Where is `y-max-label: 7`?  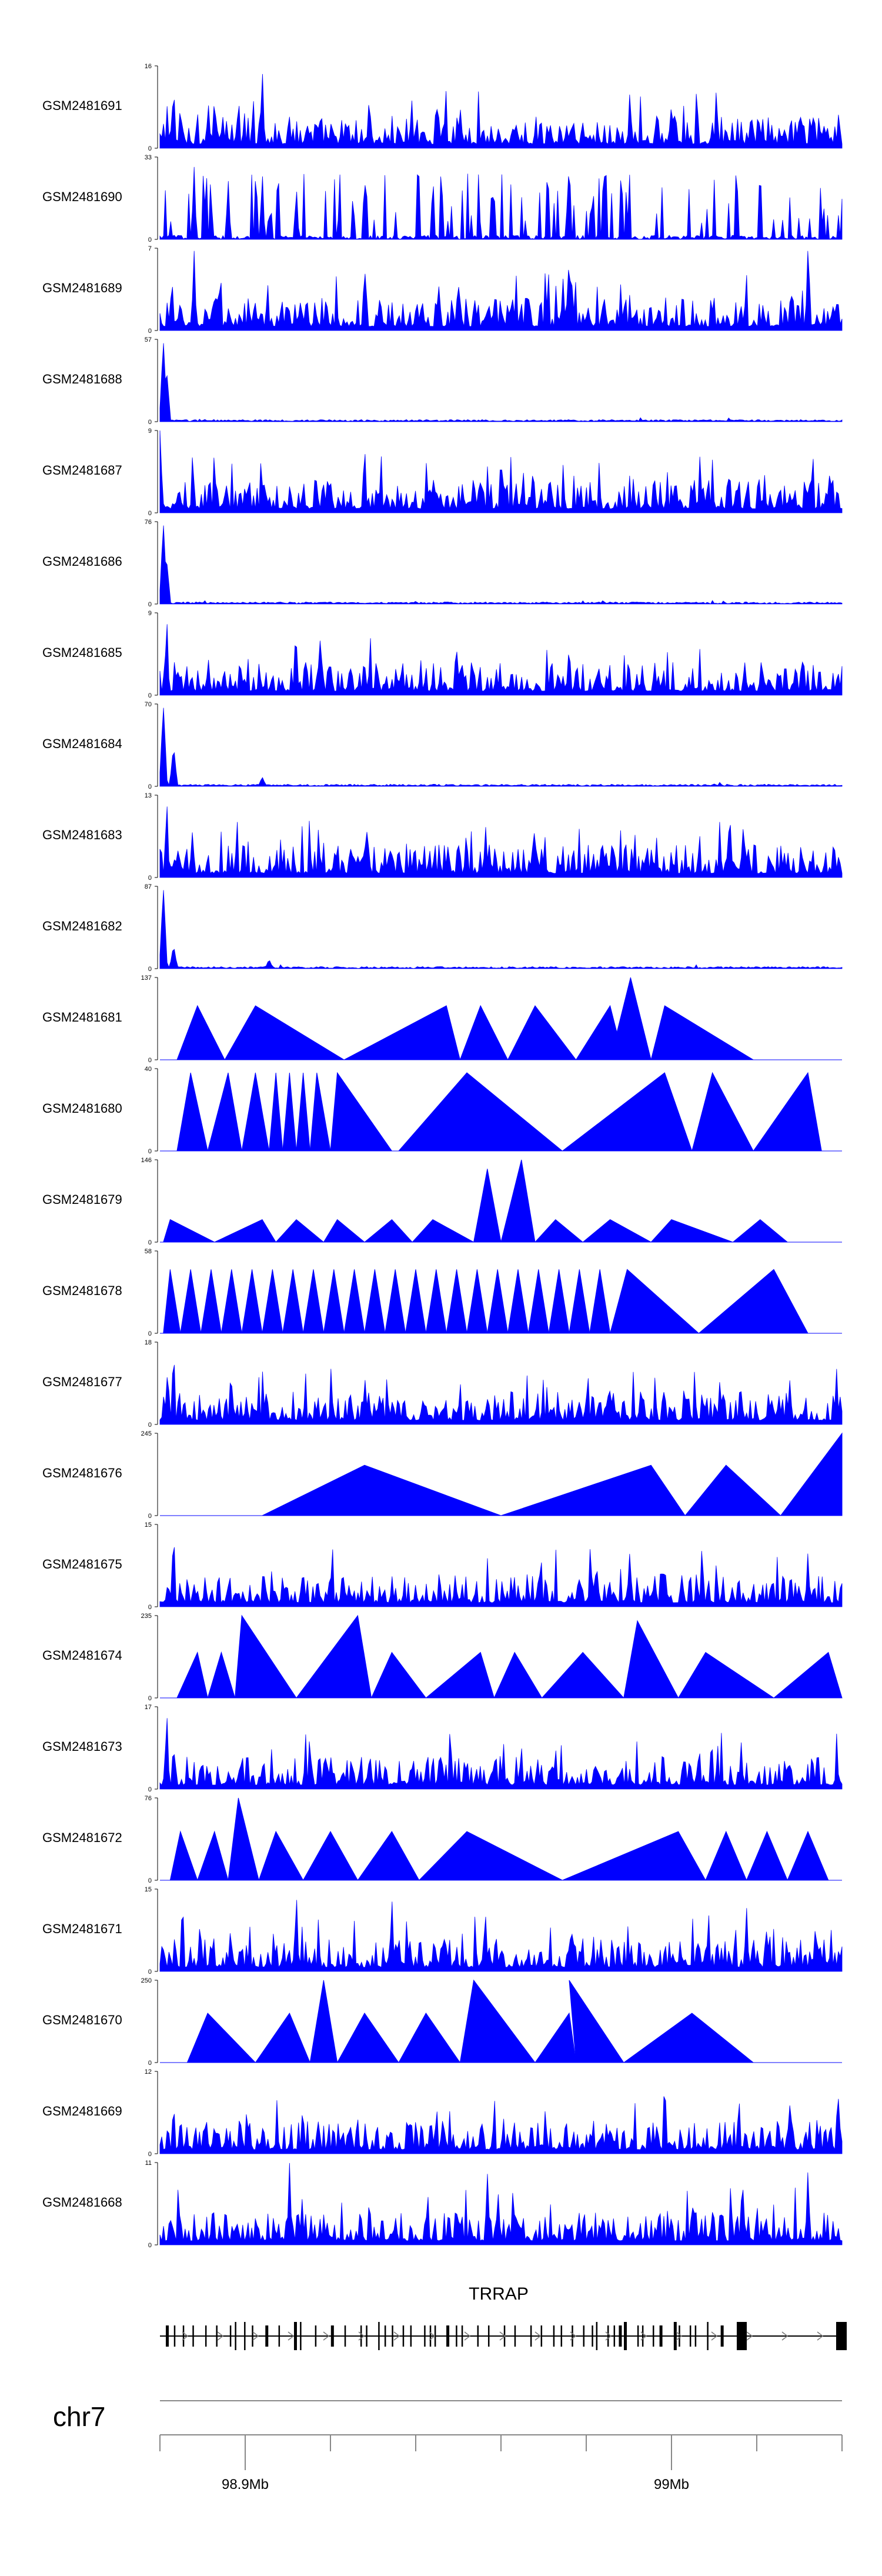
y-max-label: 7 is located at coordinates (150, 248).